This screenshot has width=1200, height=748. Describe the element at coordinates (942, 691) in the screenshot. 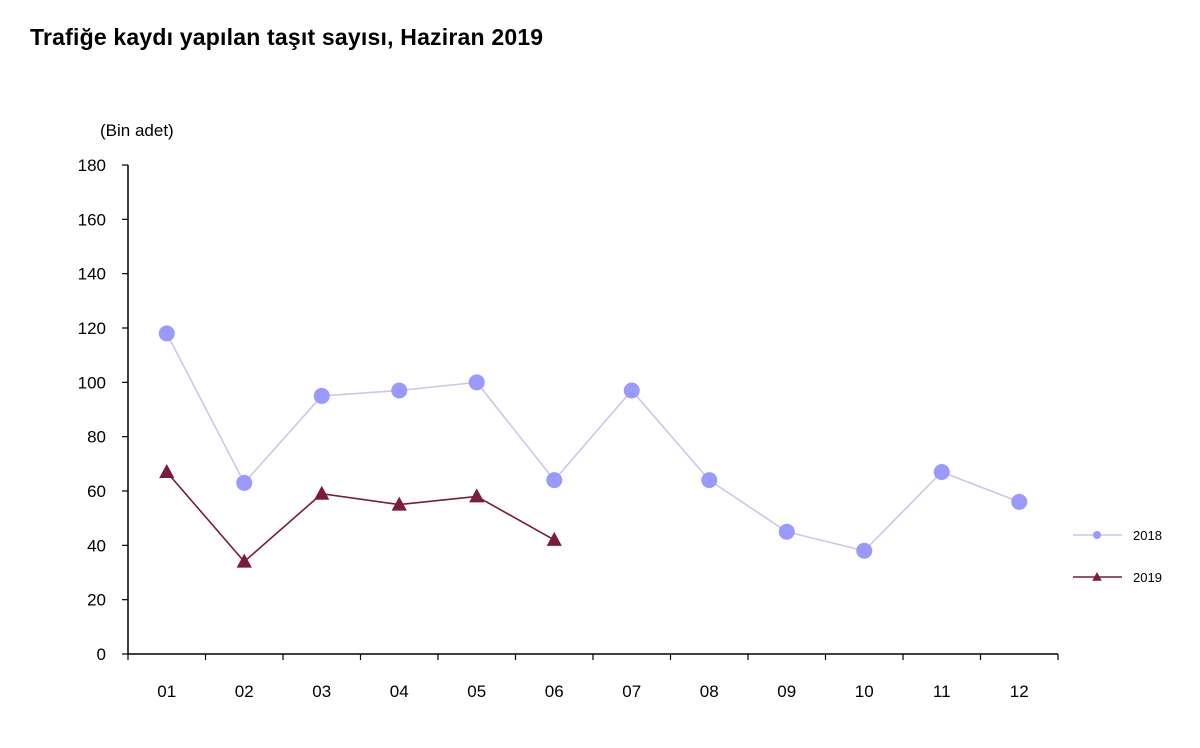

I see `x-tick-label: 11` at that location.